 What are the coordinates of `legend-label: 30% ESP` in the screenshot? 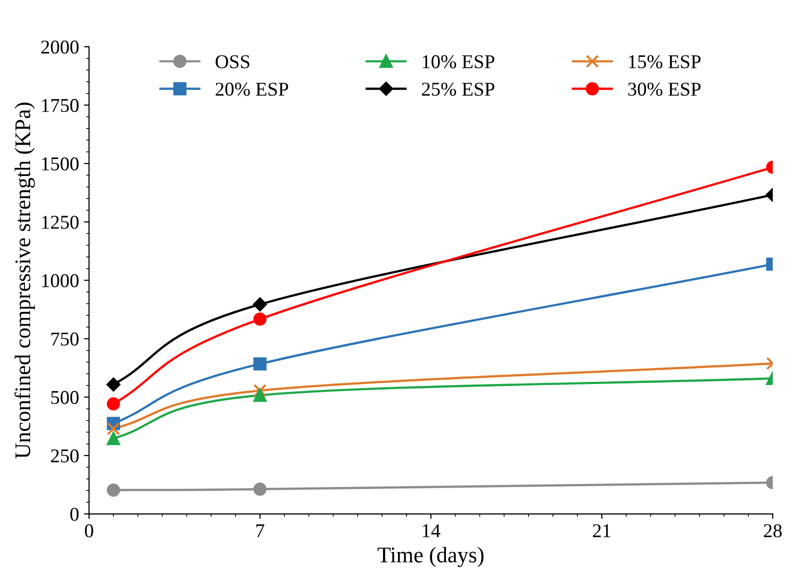 It's located at (664, 89).